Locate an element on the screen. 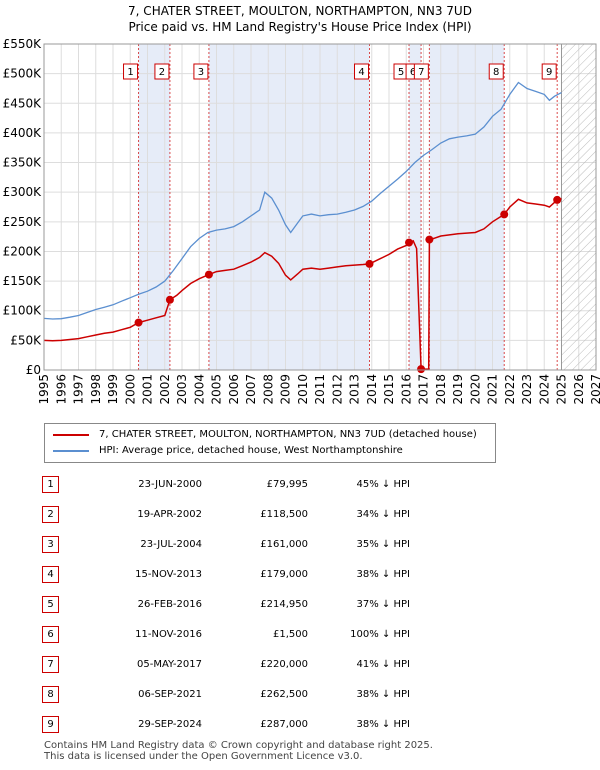 The image size is (600, 770). y-tick-label: £500K is located at coordinates (23, 74).